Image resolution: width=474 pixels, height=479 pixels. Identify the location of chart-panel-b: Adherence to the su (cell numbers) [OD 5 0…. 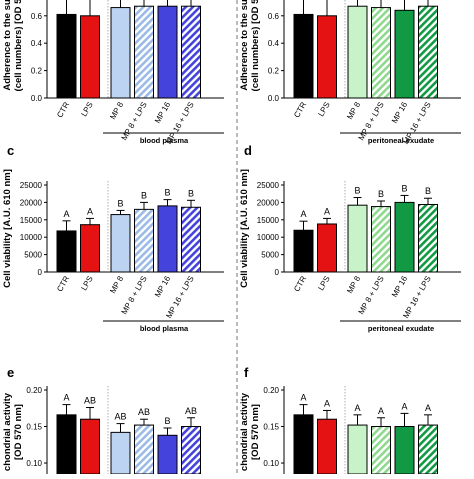
(350, 73).